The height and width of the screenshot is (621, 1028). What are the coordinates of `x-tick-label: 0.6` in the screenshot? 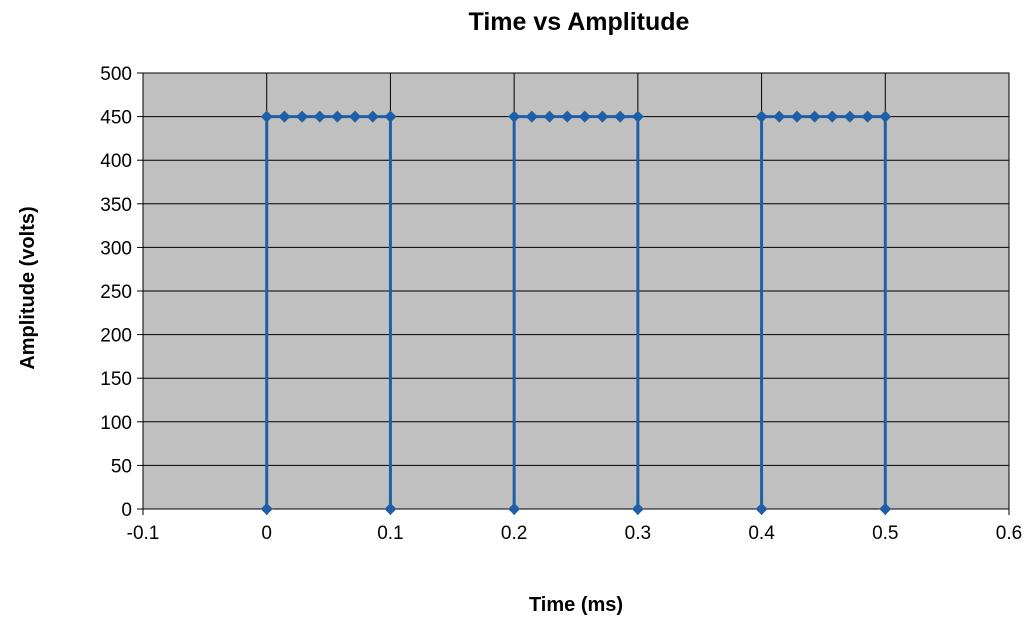 It's located at (1009, 533).